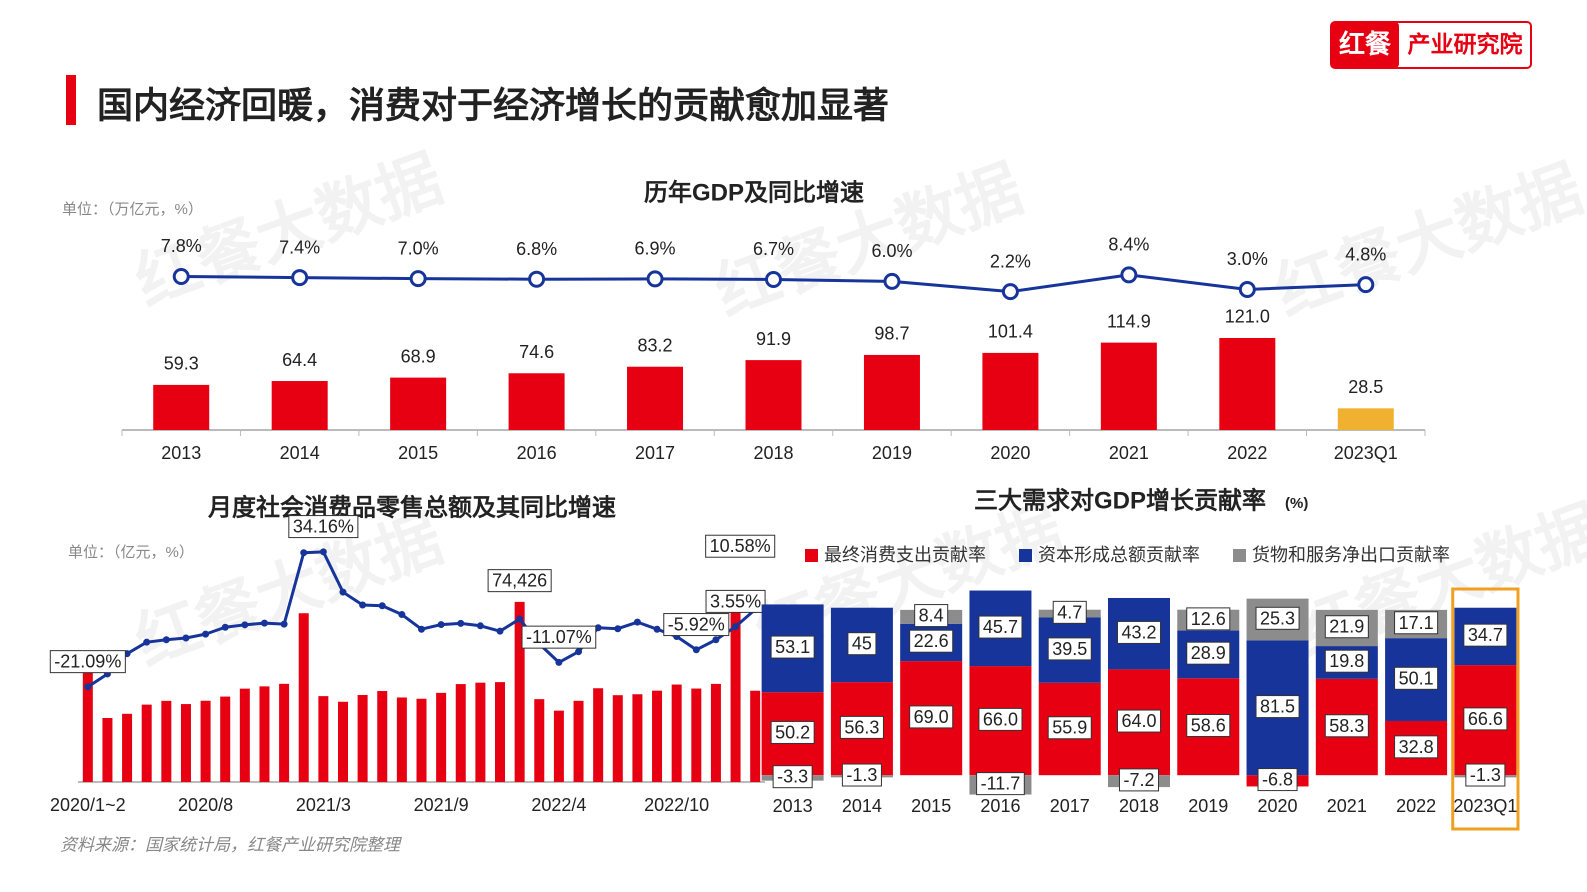  Describe the element at coordinates (1138, 780) in the screenshot. I see `data-label: -7.2` at that location.